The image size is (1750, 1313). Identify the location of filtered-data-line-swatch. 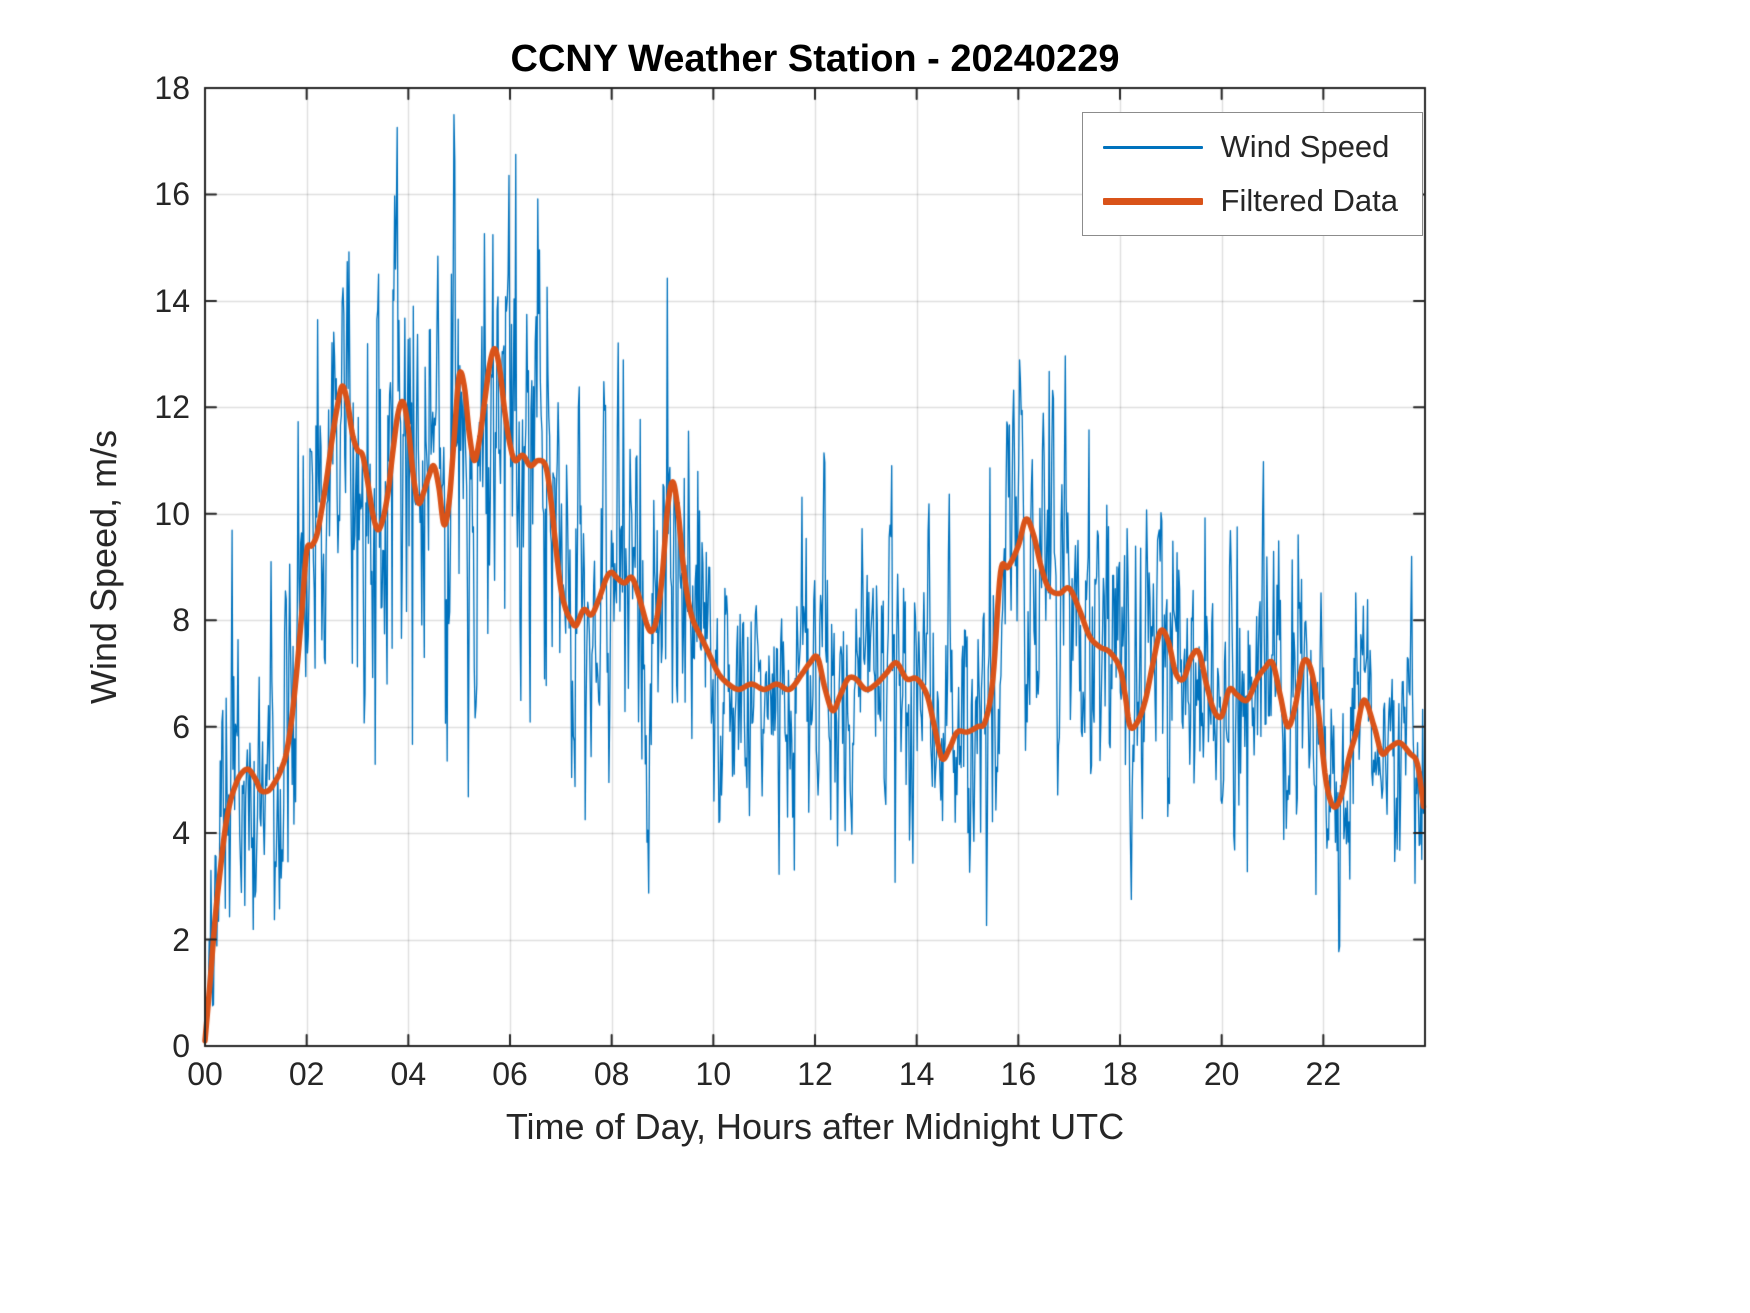
(1152, 201).